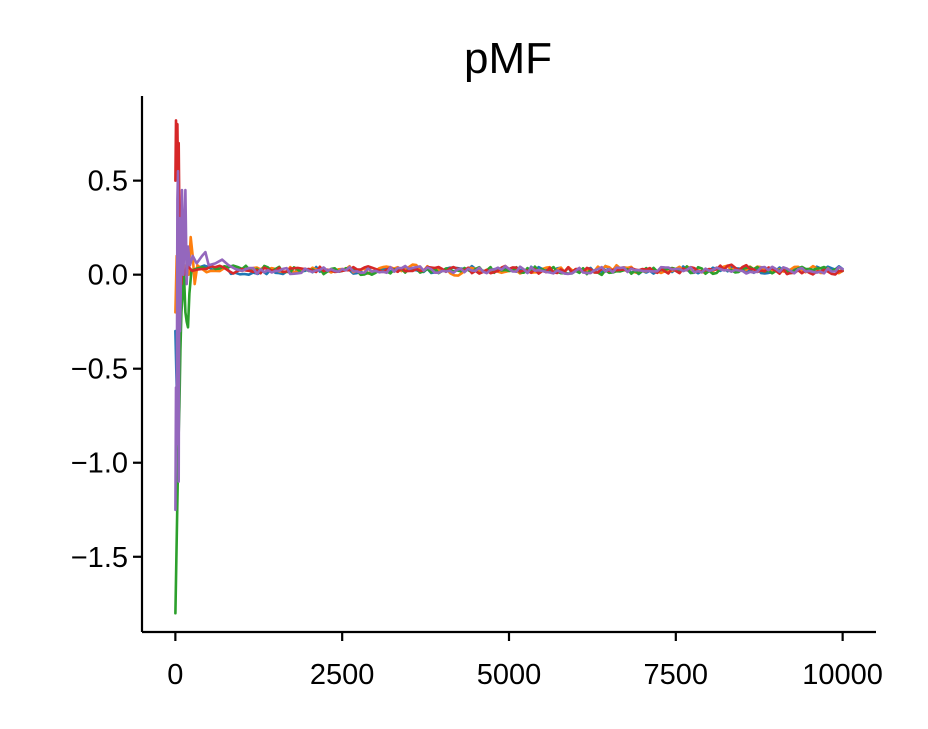  I want to click on y-tick-label: −1.0, so click(99, 464).